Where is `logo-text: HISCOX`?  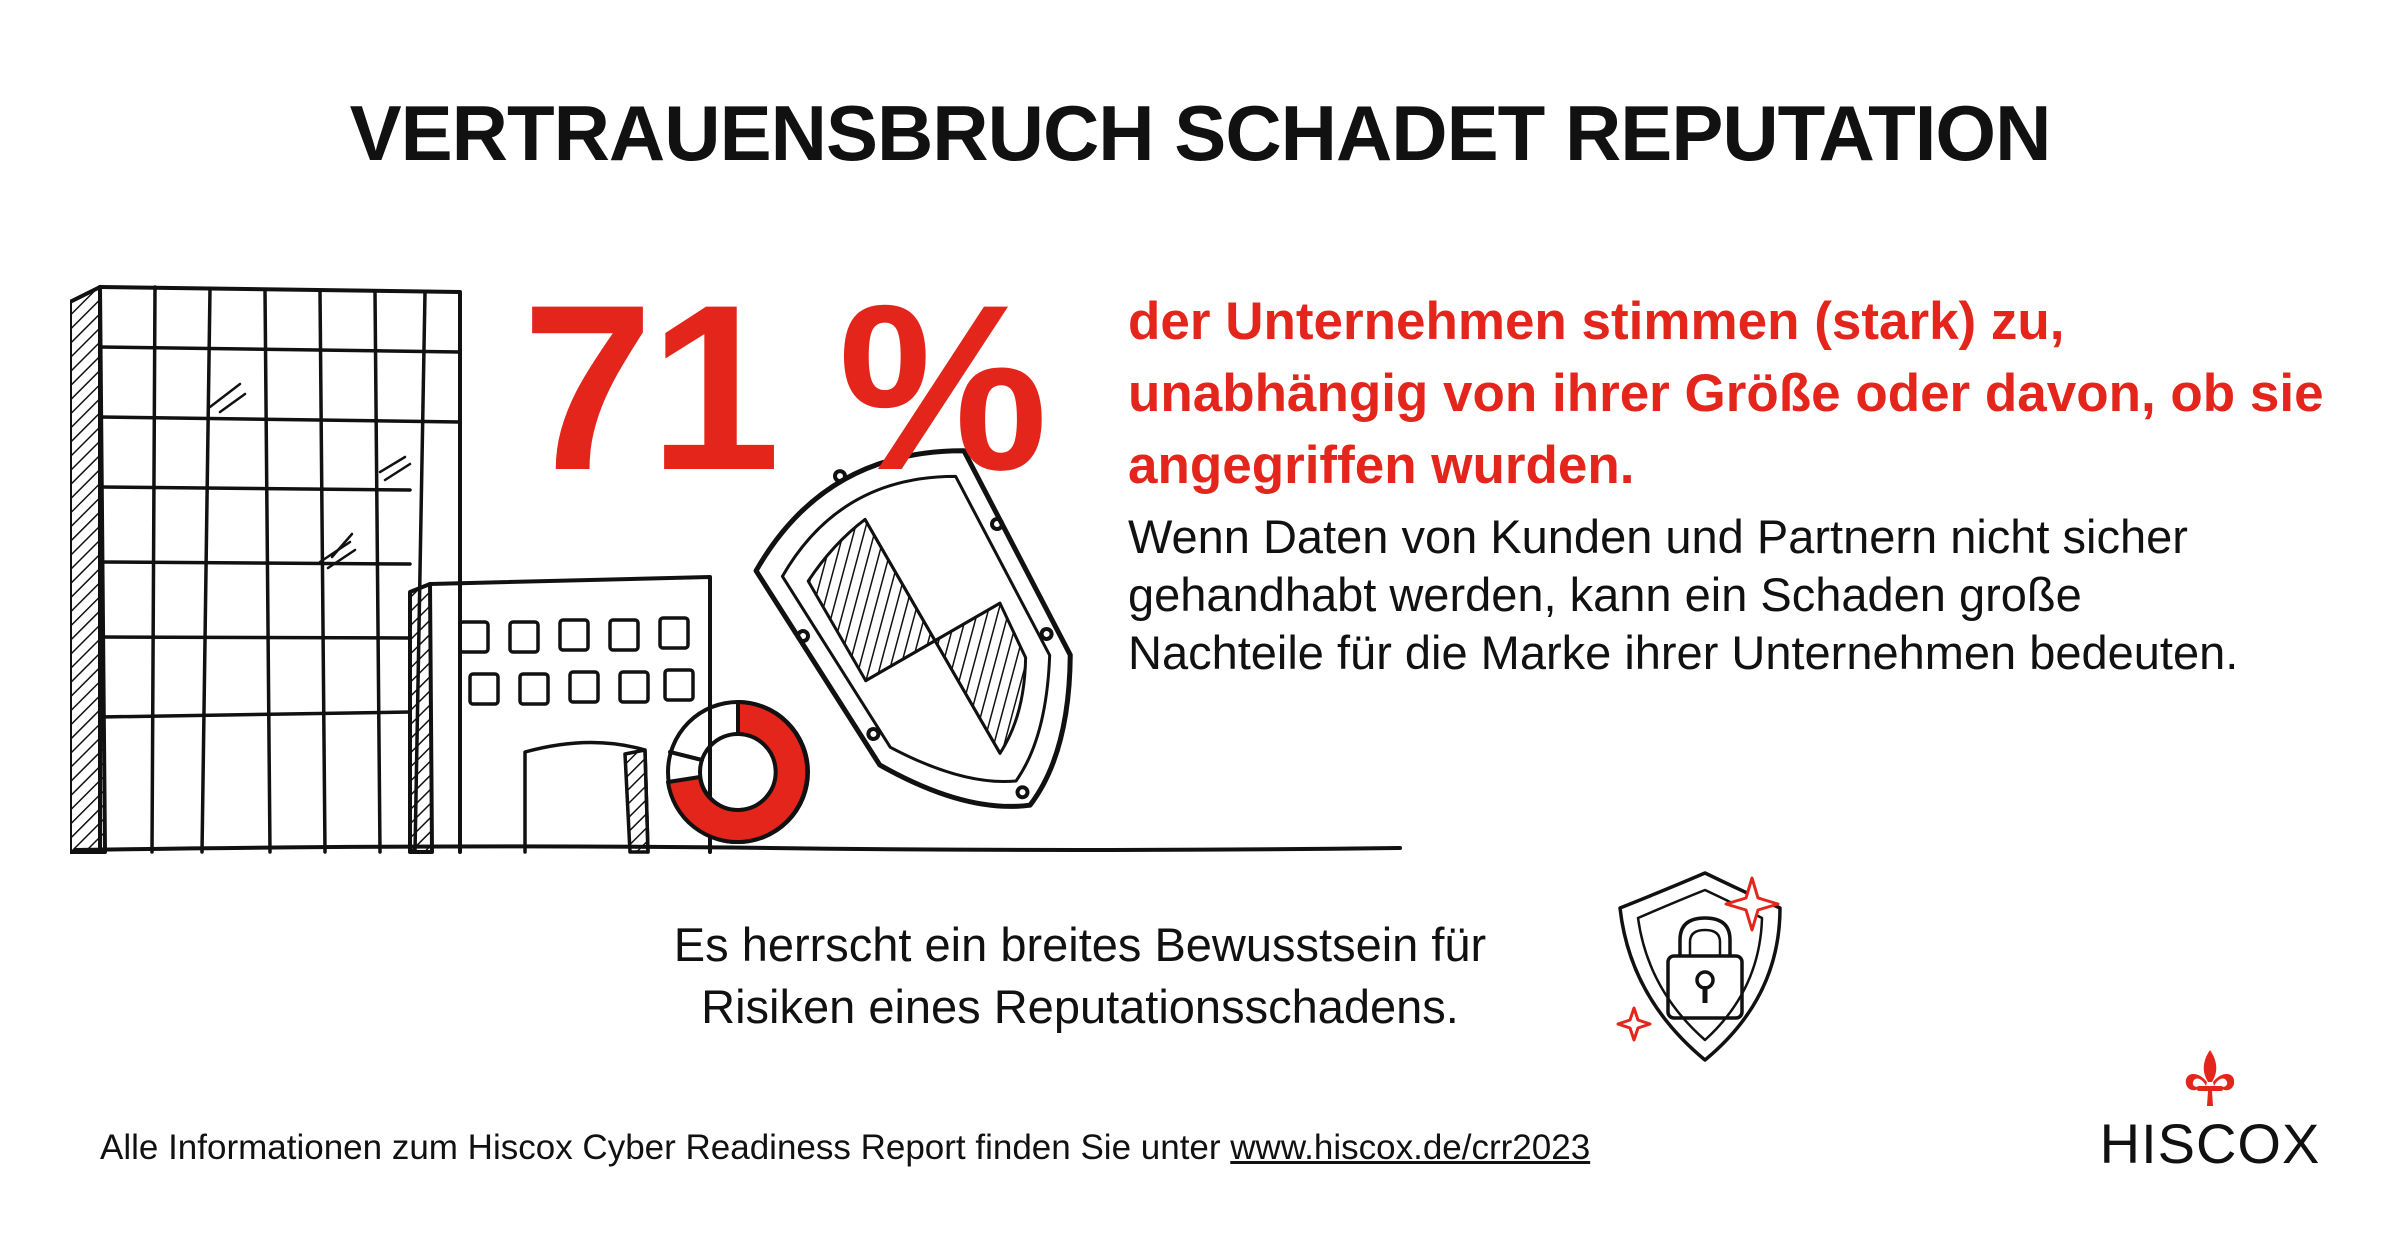 logo-text: HISCOX is located at coordinates (2210, 1143).